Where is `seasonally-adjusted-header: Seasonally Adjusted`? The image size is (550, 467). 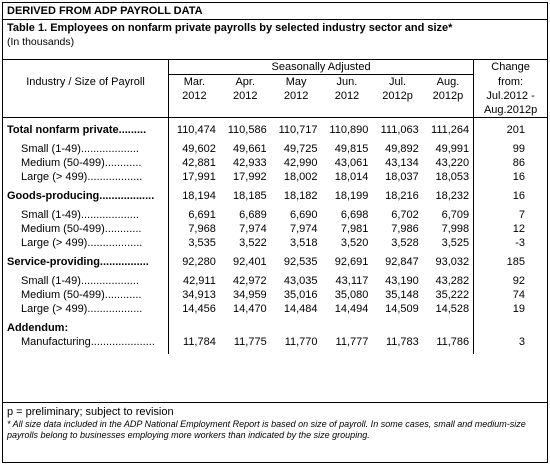 seasonally-adjusted-header: Seasonally Adjusted is located at coordinates (321, 67).